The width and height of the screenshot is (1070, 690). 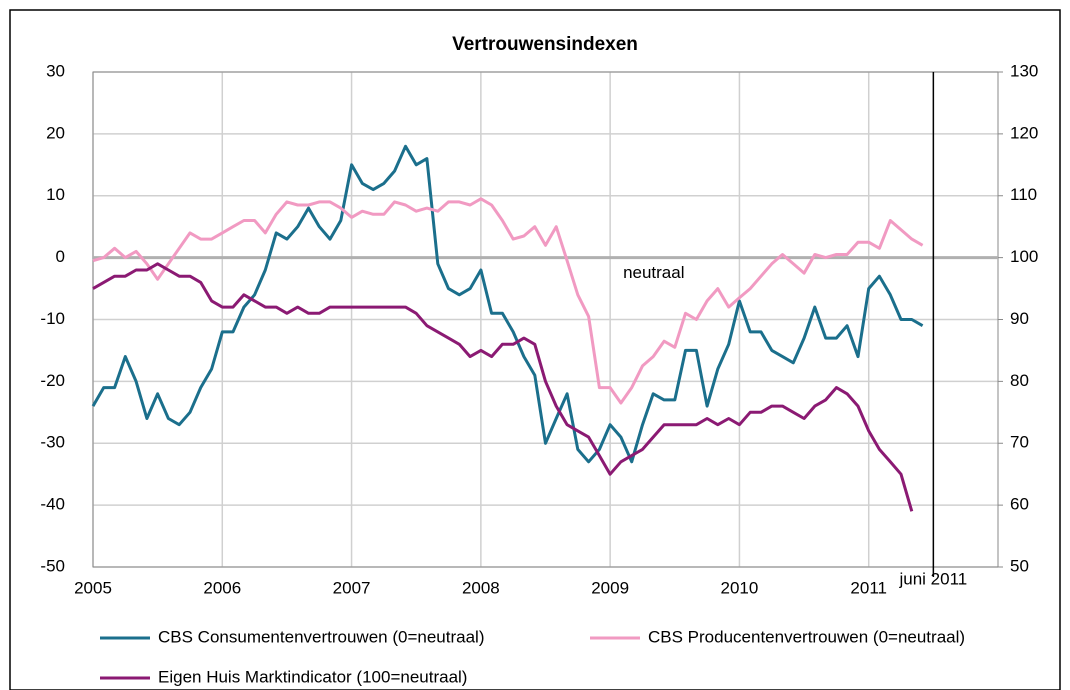 I want to click on x-tick-label: 2007, so click(x=352, y=587).